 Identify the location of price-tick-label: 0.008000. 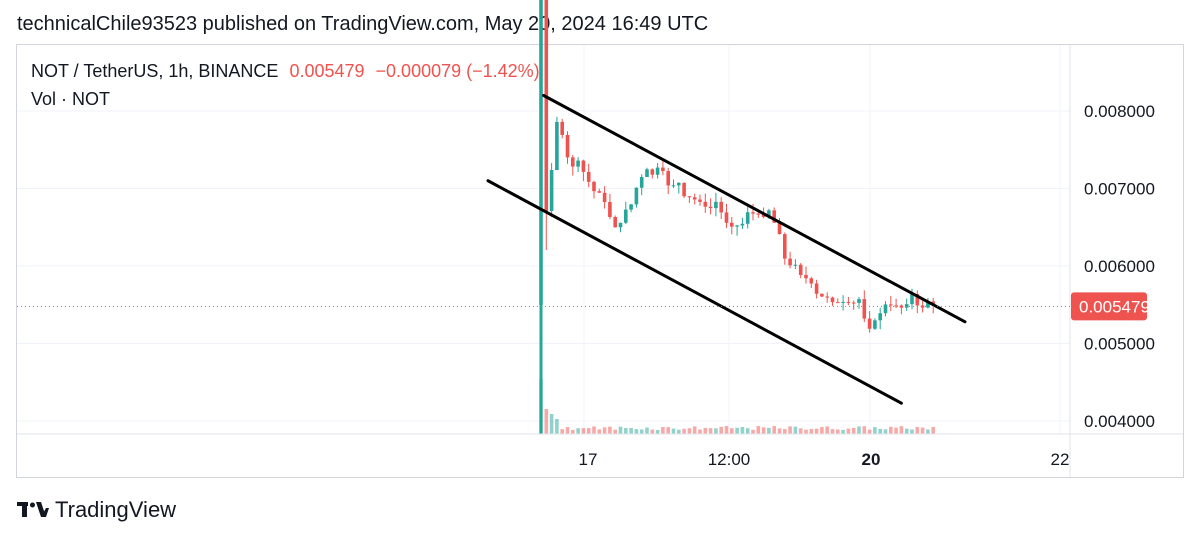
(1119, 111).